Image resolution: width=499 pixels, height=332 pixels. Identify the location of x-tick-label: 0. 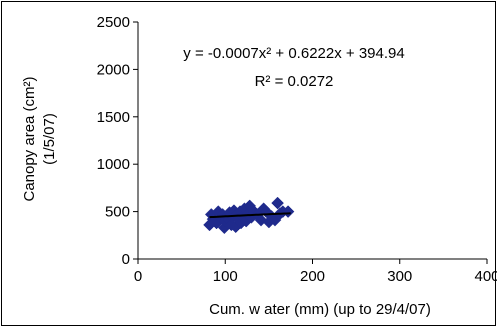
(138, 276).